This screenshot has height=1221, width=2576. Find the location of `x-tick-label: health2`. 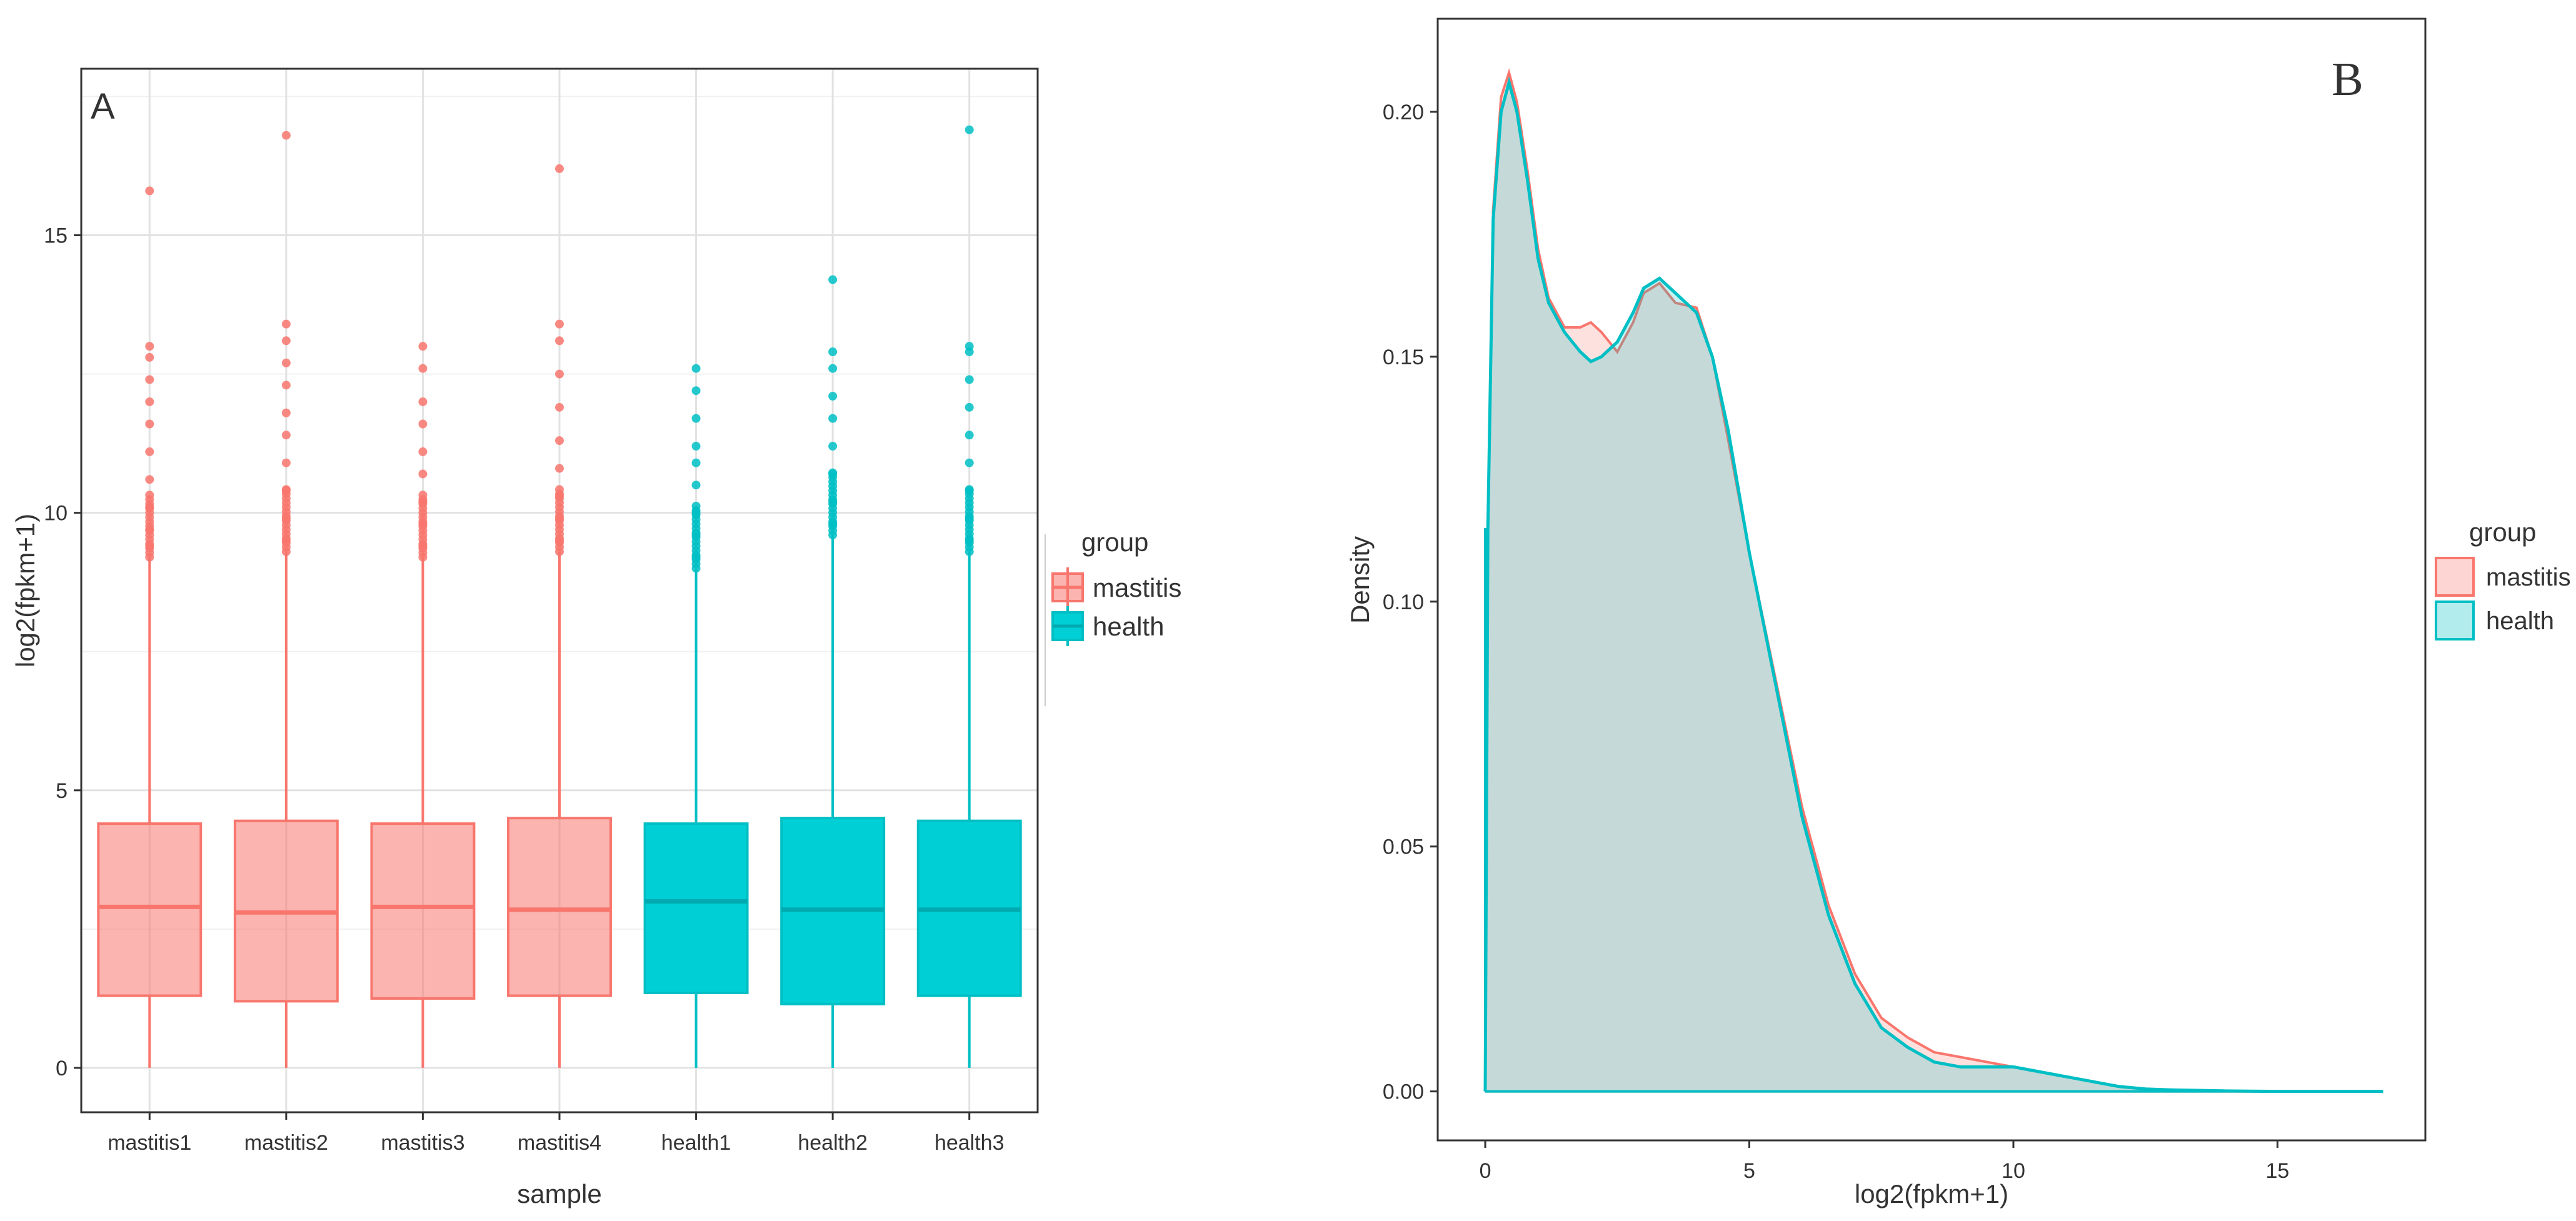

x-tick-label: health2 is located at coordinates (833, 1143).